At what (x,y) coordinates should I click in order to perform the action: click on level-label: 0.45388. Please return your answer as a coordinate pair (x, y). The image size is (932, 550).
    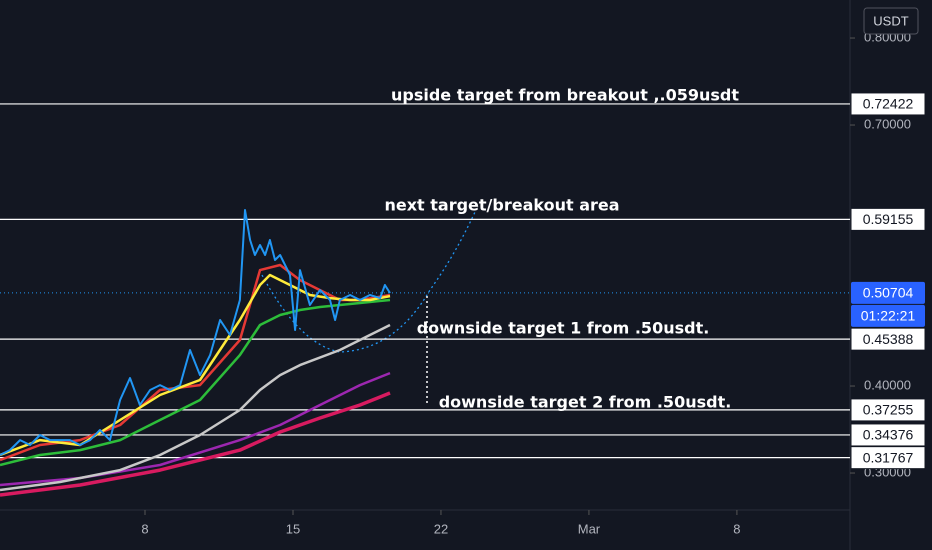
    Looking at the image, I should click on (888, 339).